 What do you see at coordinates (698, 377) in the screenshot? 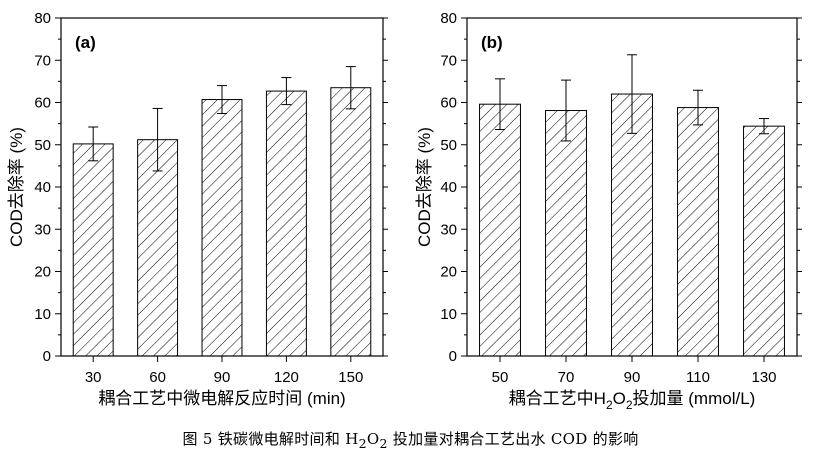
I see `x-tick-label: 110` at bounding box center [698, 377].